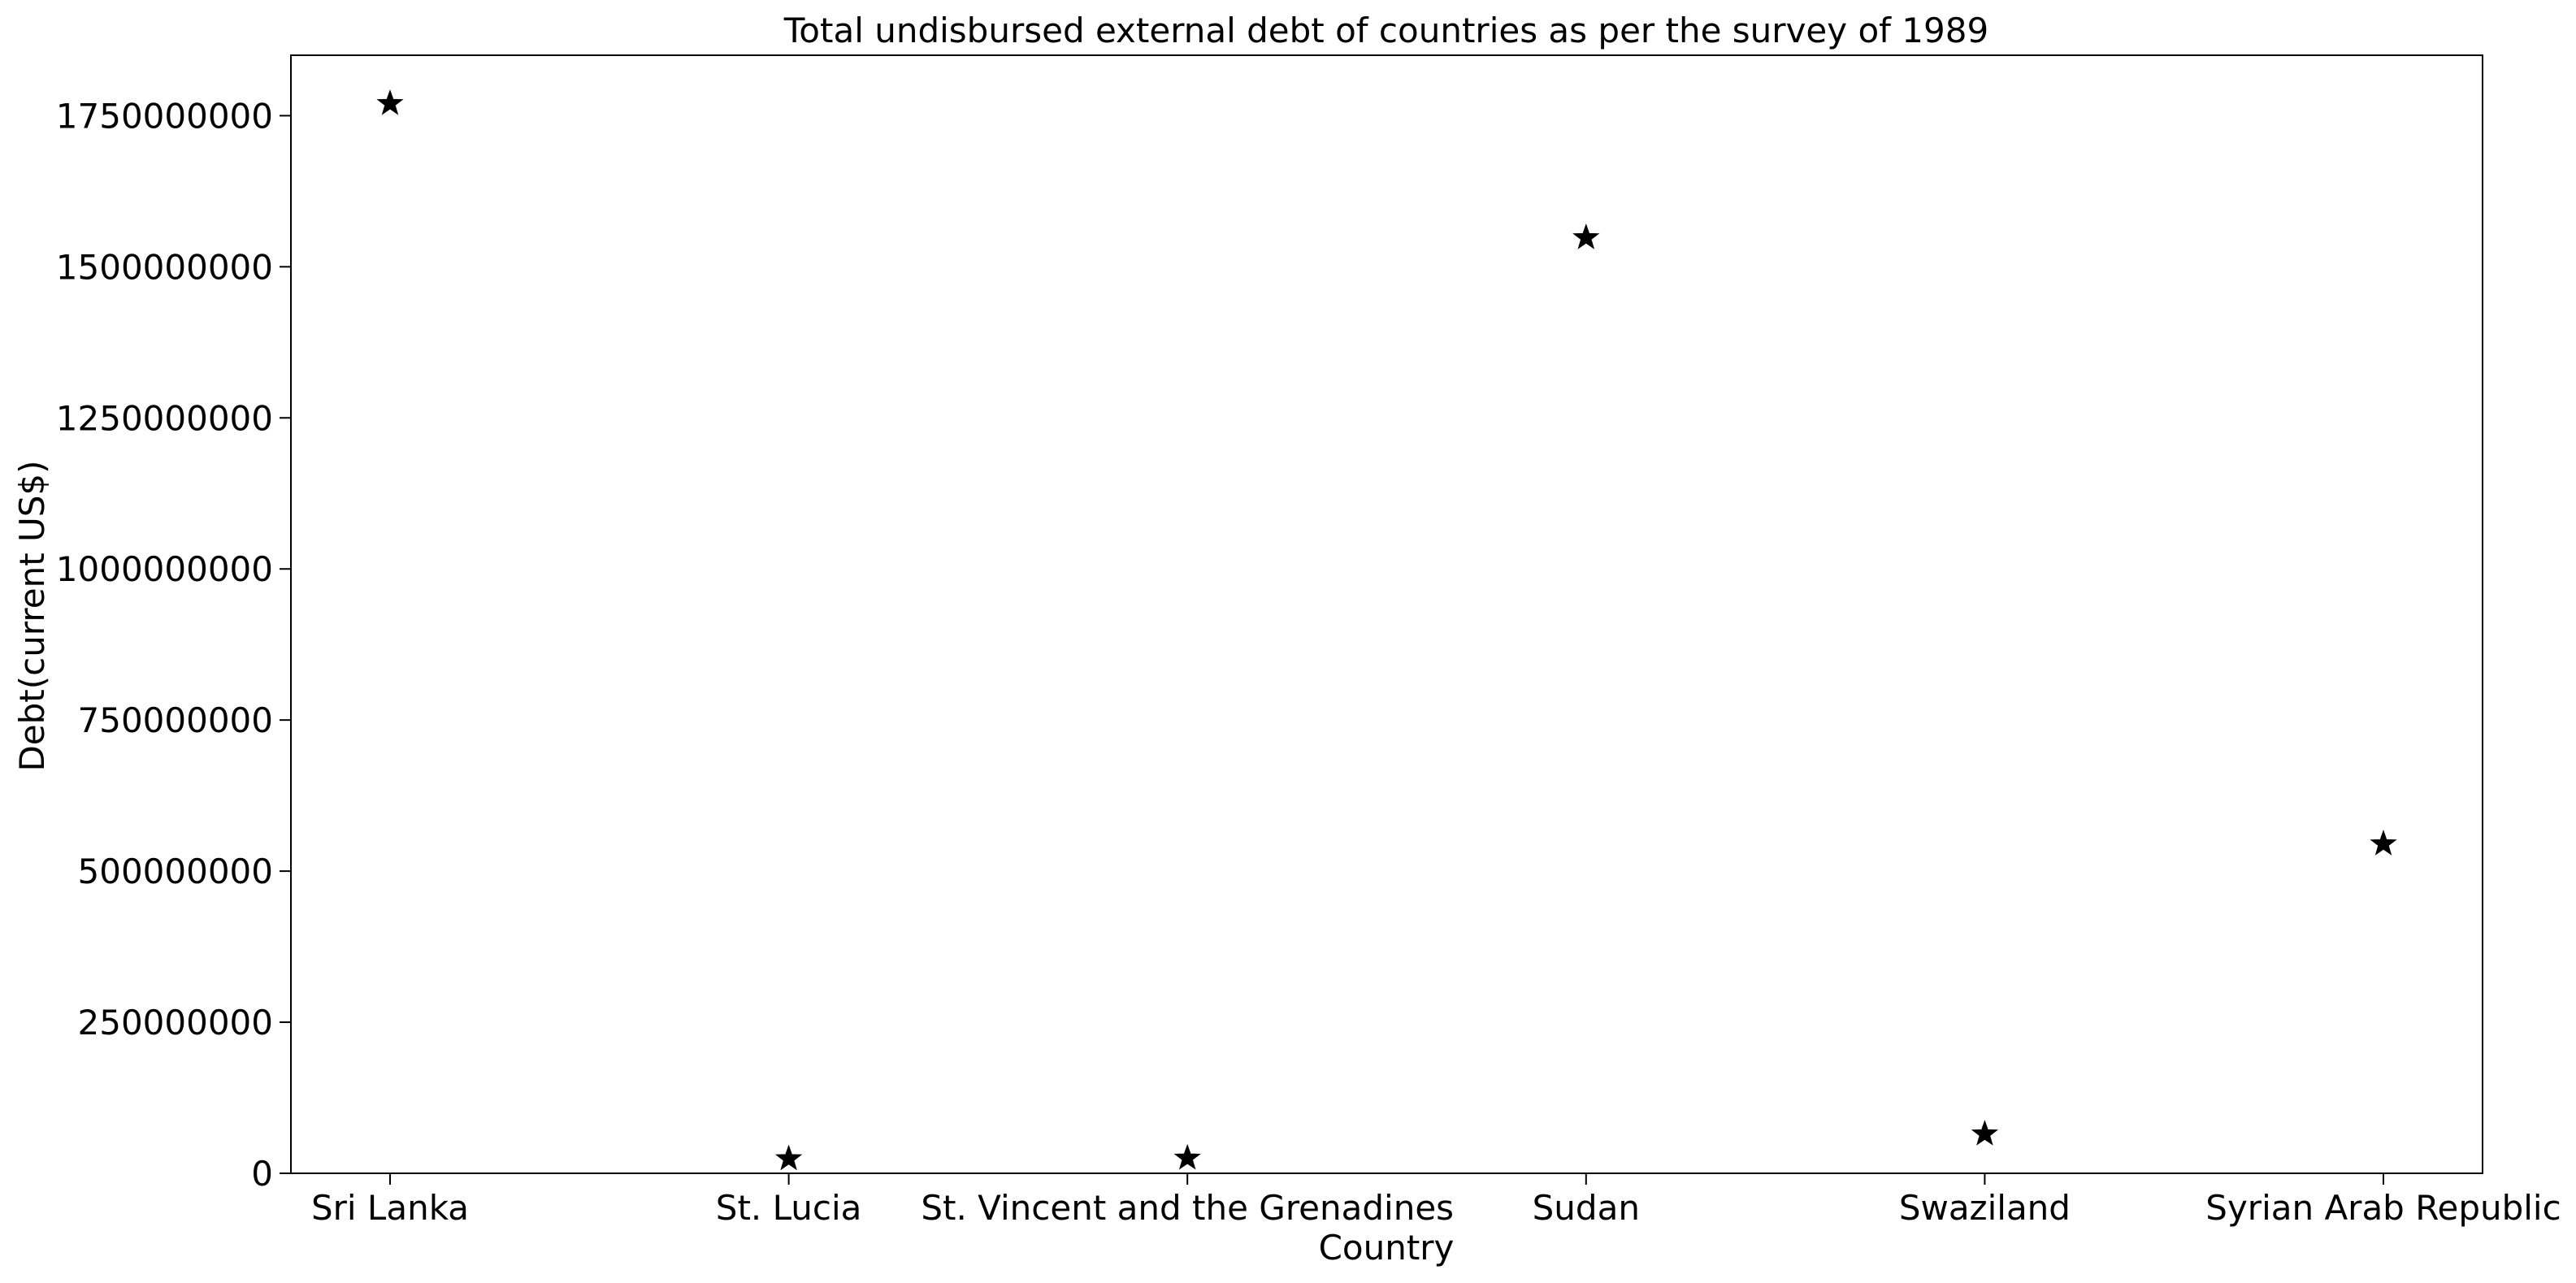 This screenshot has height=1283, width=2576. Describe the element at coordinates (2383, 1208) in the screenshot. I see `x-tick-label: Syrian Arab Republic` at that location.